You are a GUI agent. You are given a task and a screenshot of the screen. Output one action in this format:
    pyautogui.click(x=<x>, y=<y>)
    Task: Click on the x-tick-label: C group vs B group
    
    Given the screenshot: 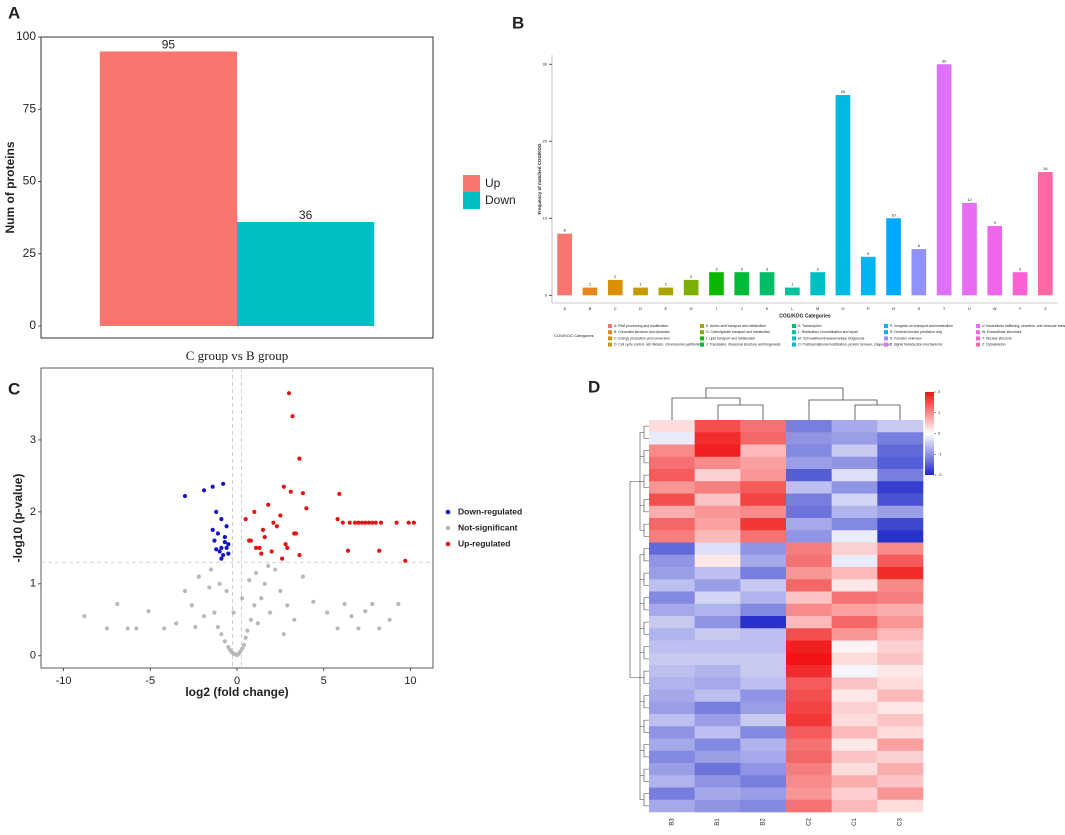 What is the action you would take?
    pyautogui.click(x=237, y=355)
    